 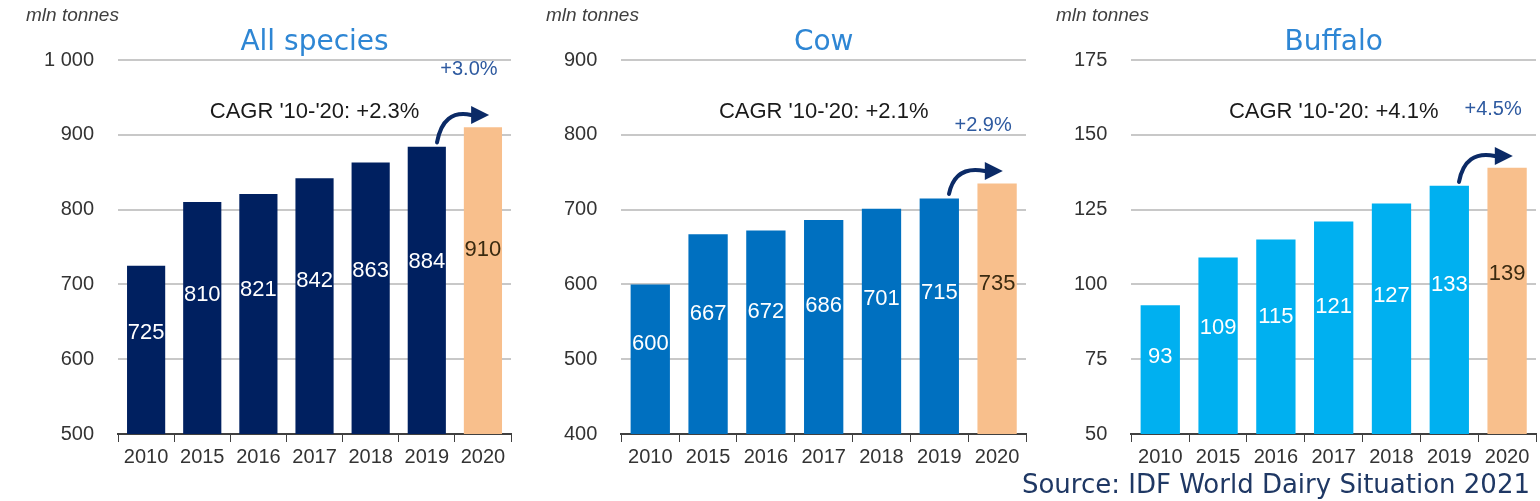 What do you see at coordinates (1090, 208) in the screenshot?
I see `y-tick-label: 125` at bounding box center [1090, 208].